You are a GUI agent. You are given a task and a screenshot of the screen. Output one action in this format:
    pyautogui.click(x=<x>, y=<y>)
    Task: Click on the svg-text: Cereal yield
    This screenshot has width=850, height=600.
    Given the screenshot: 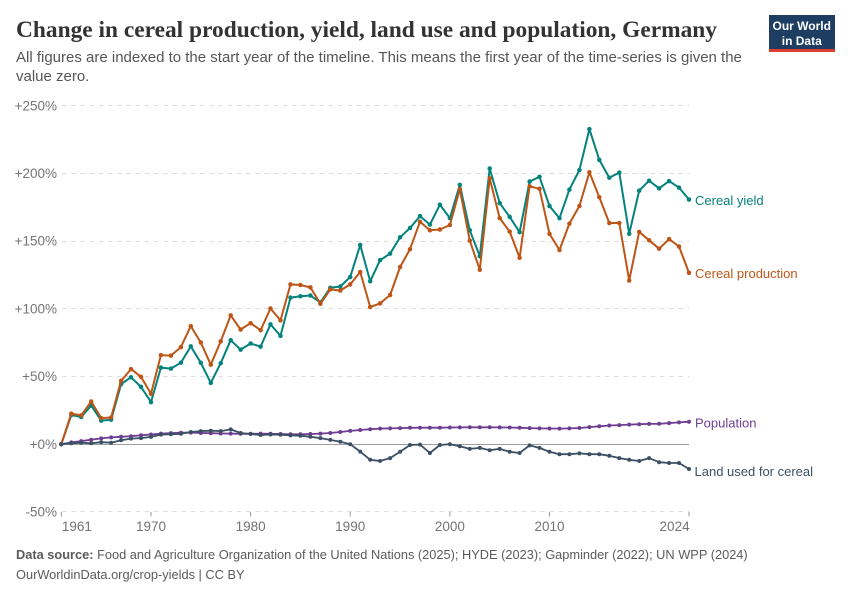 What is the action you would take?
    pyautogui.click(x=729, y=200)
    